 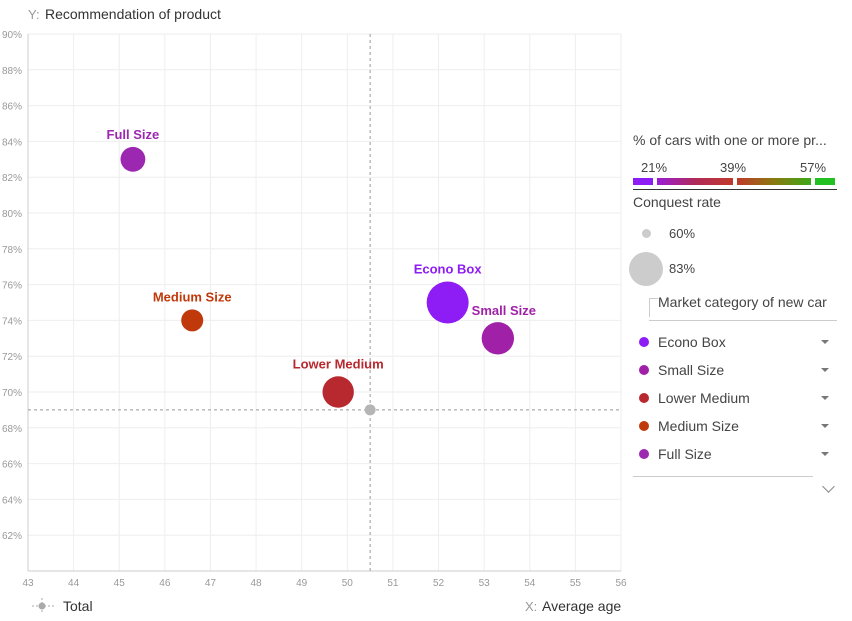 I want to click on legend-divider, so click(x=723, y=476).